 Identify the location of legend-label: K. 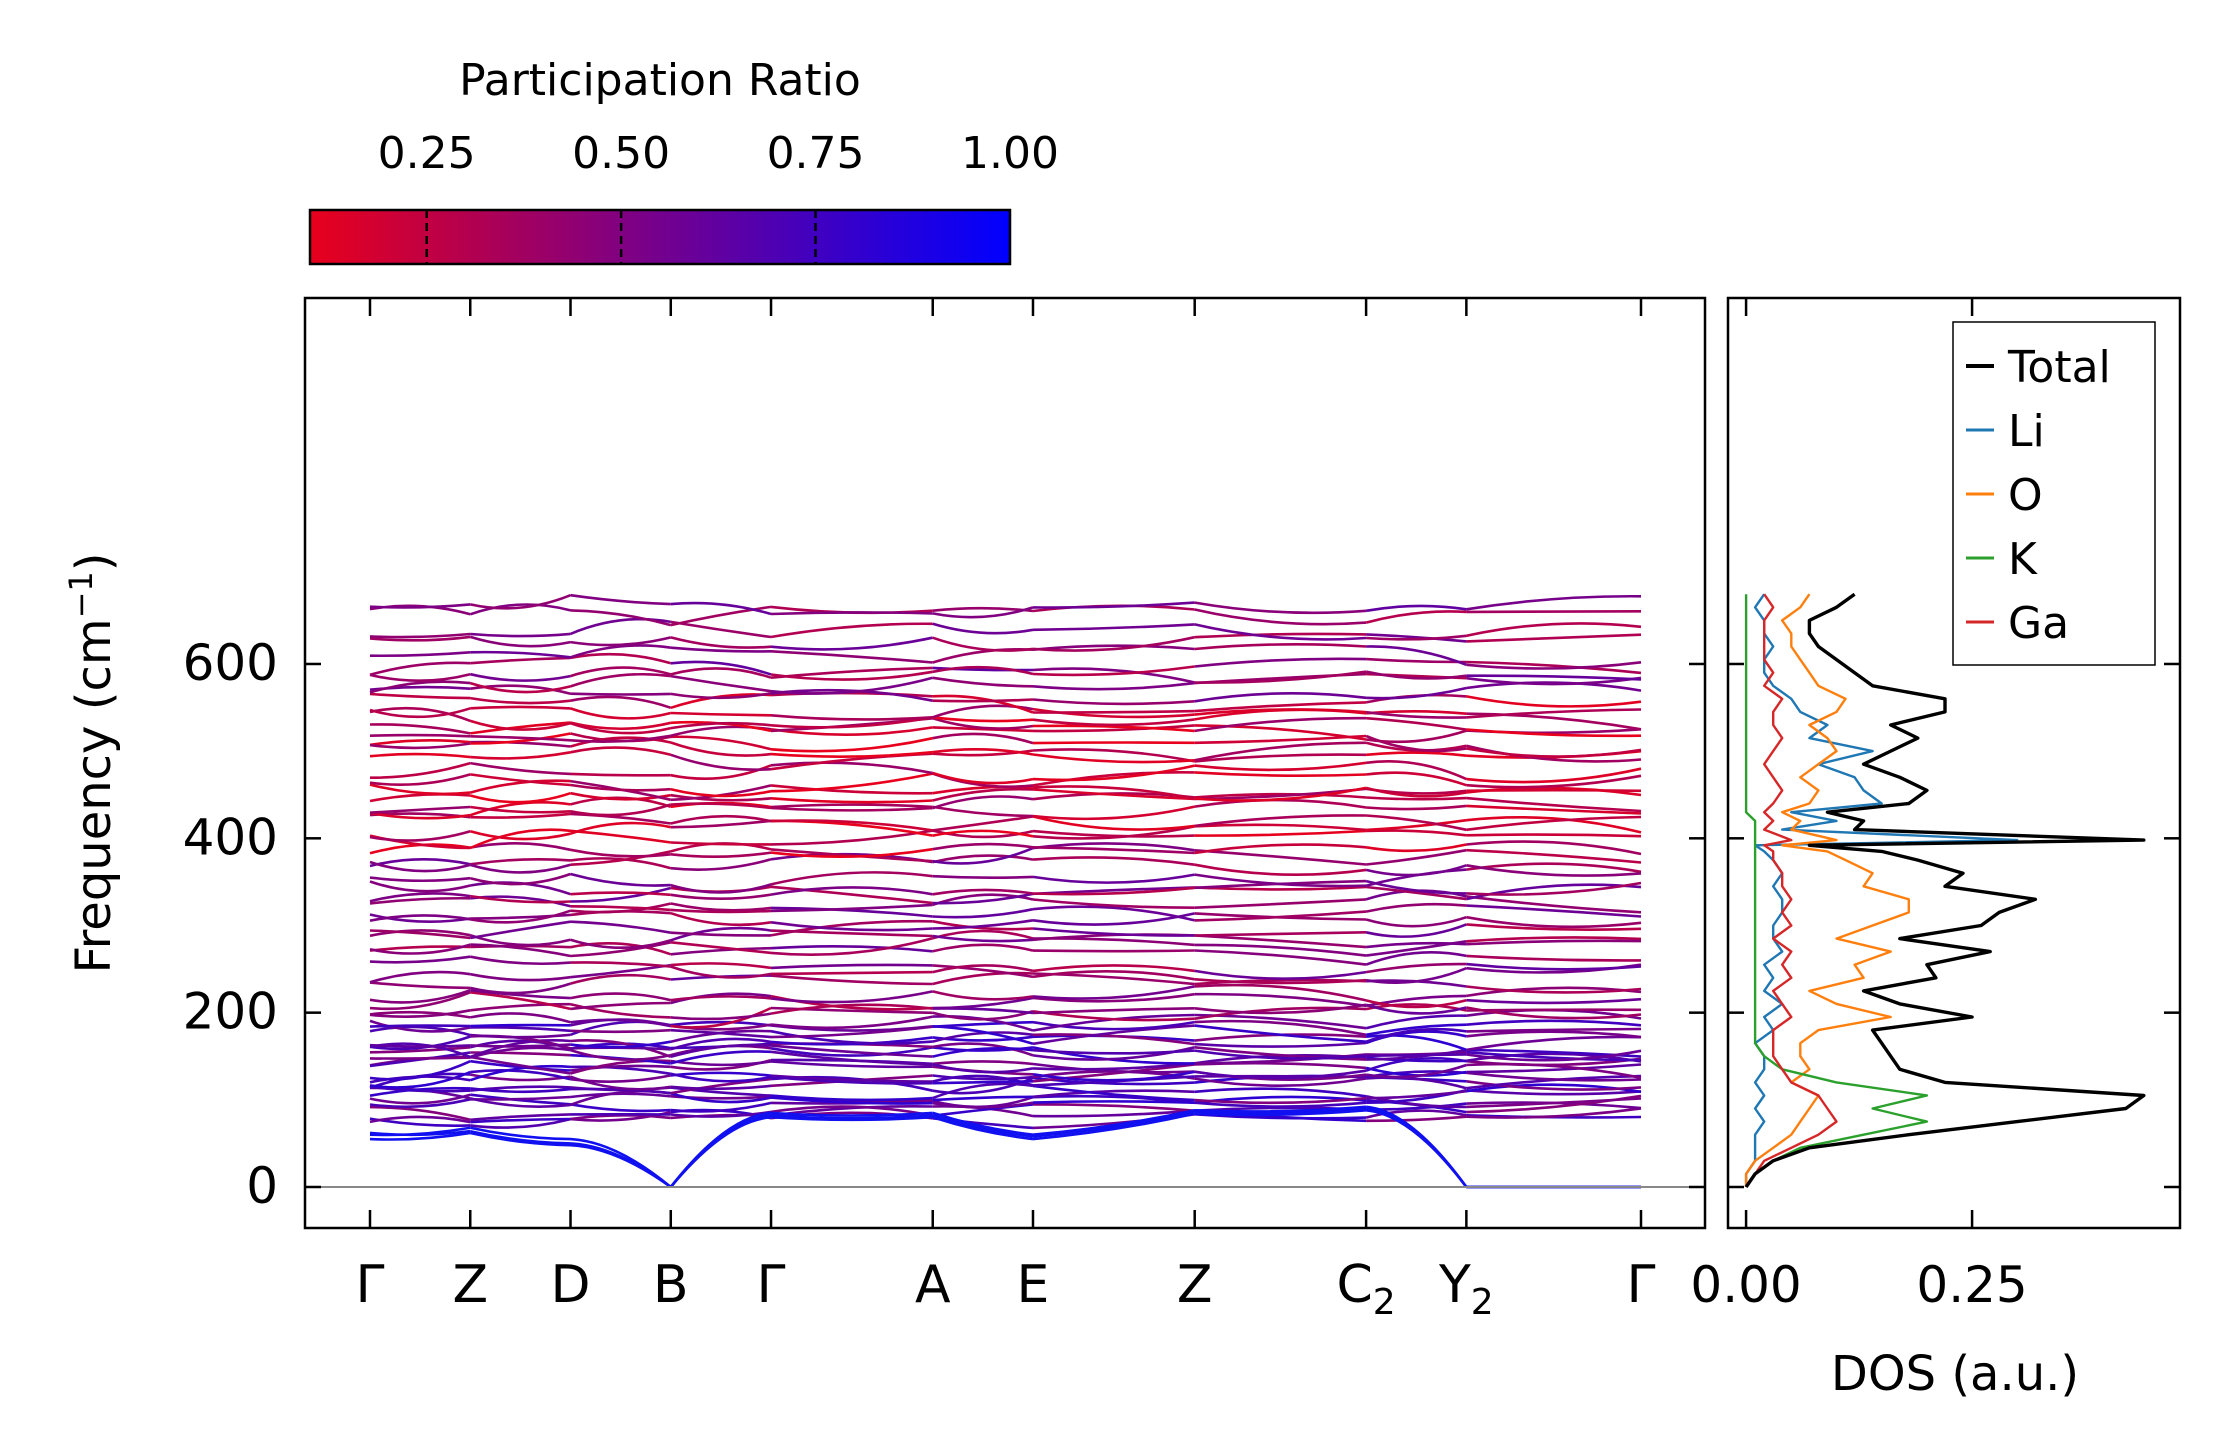
(2023, 559).